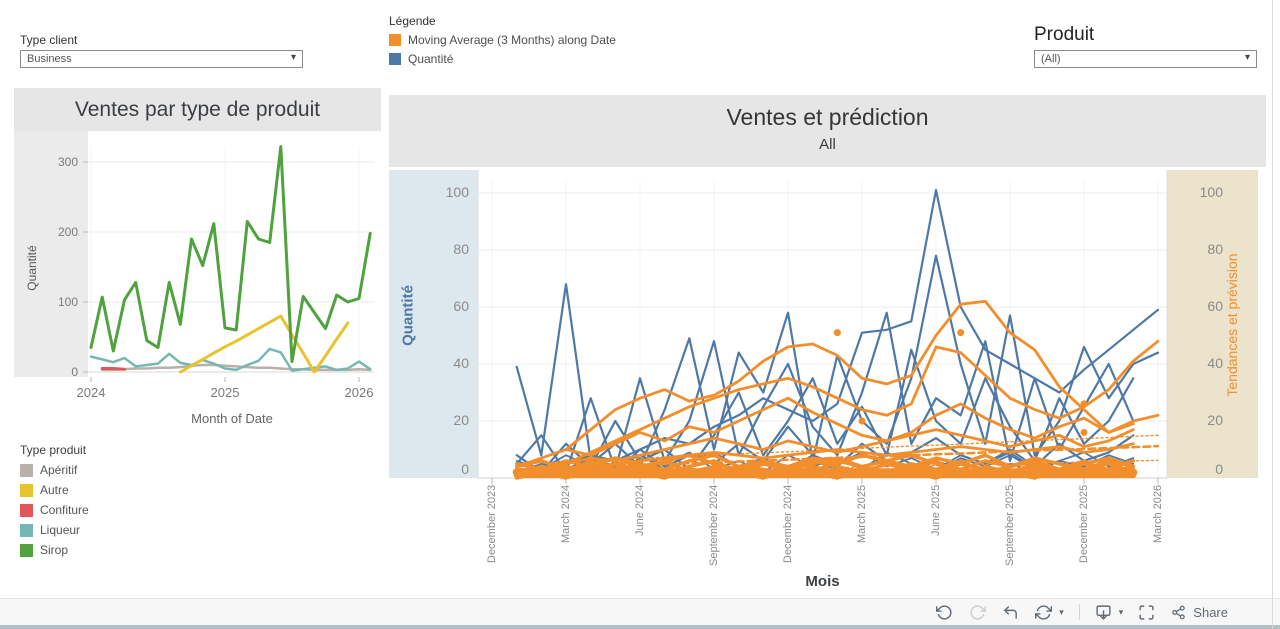 This screenshot has width=1280, height=629. I want to click on legend-item: Moving Average (3 Months) along Date, so click(502, 40).